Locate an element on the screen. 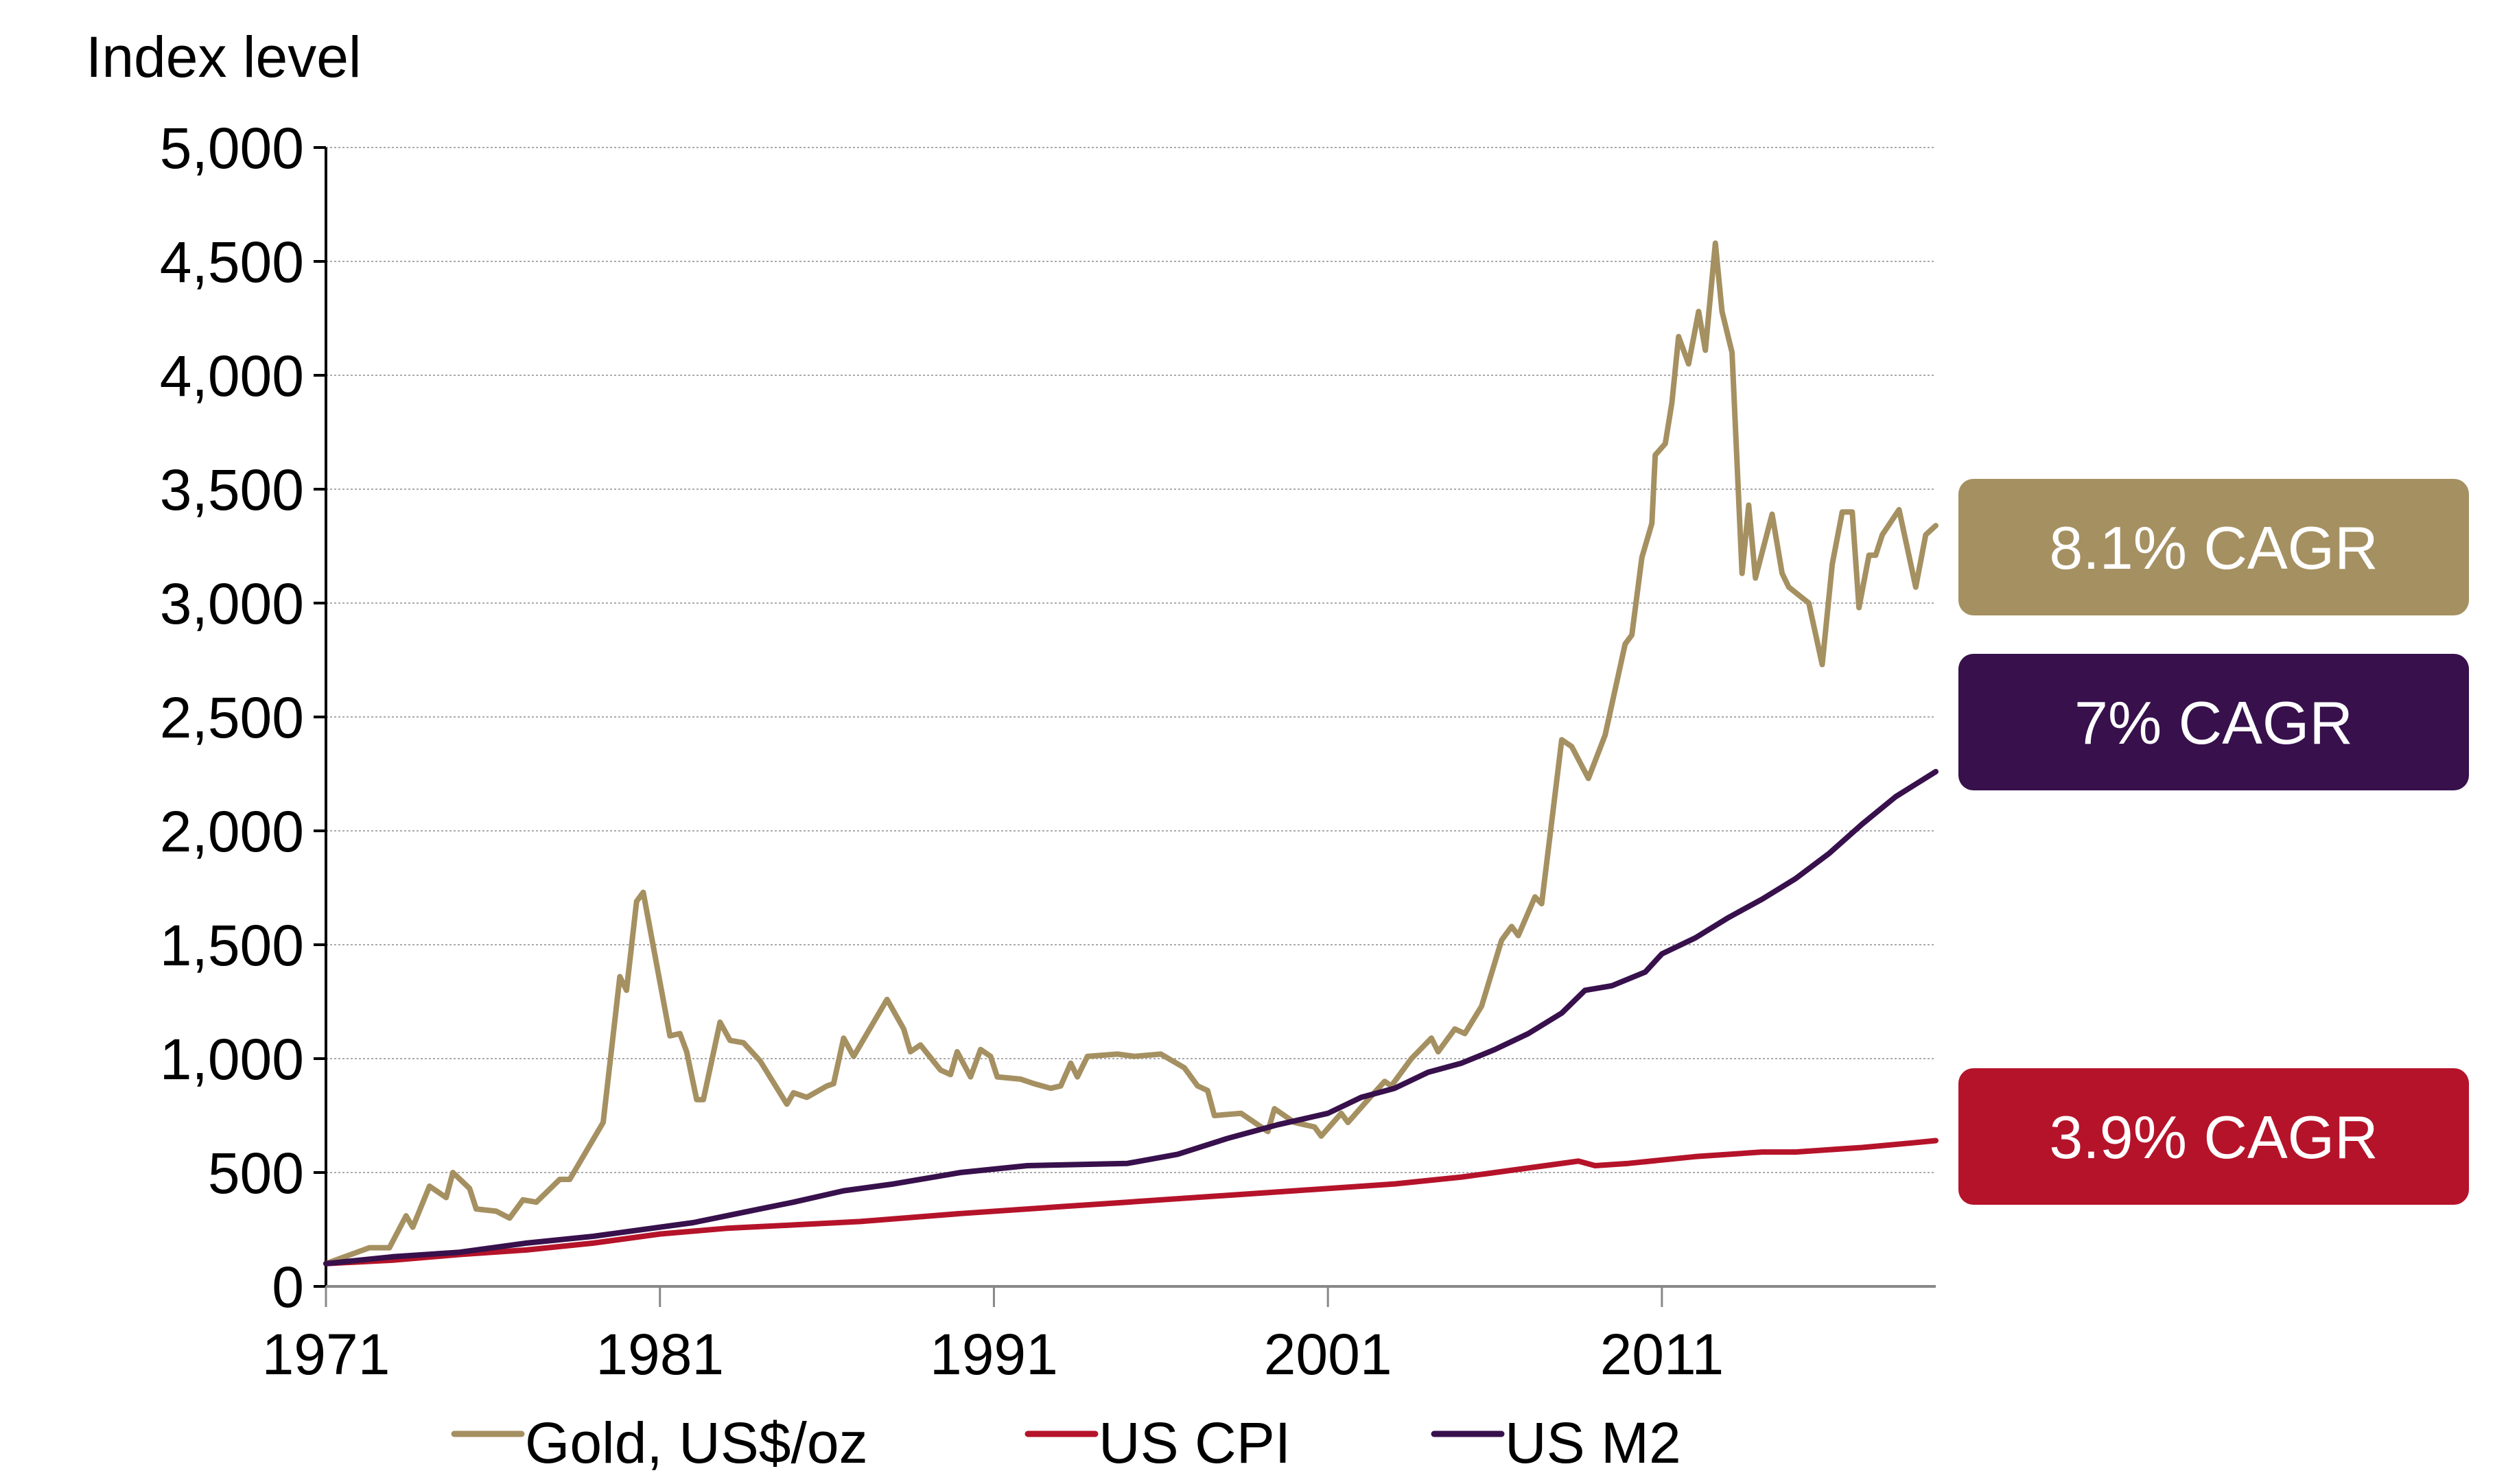 The height and width of the screenshot is (1484, 2506). cagr-badge-cpi: 3.9% CAGR is located at coordinates (2213, 1136).